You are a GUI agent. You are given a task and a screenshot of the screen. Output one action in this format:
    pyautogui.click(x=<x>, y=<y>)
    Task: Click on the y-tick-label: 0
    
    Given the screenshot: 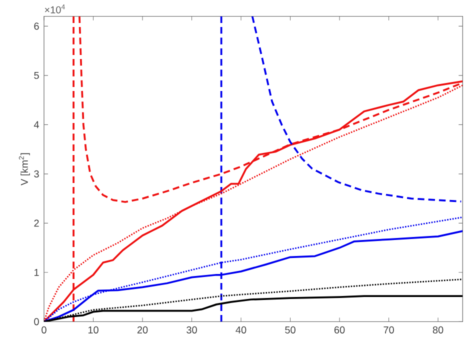 What is the action you would take?
    pyautogui.click(x=36, y=322)
    